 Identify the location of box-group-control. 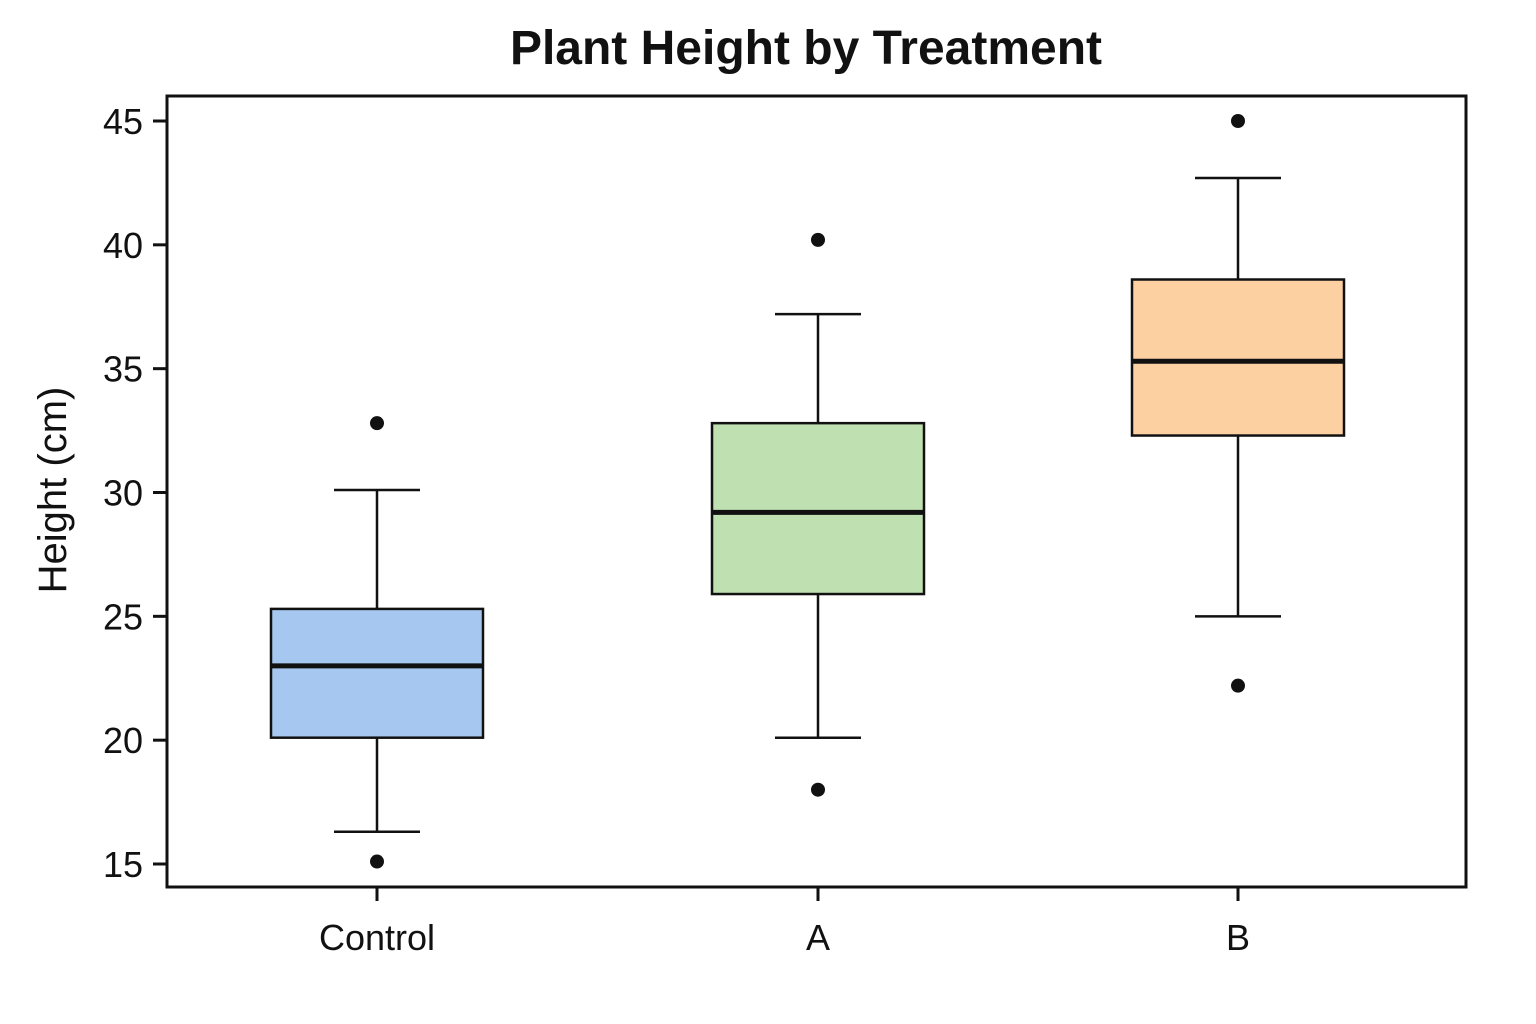
(377, 642).